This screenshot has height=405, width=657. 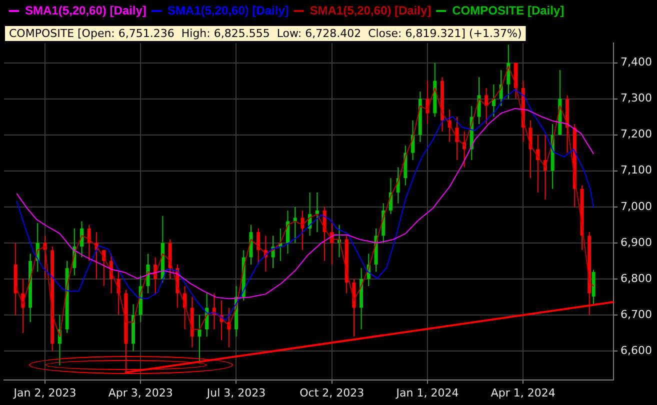 I want to click on y-tick-label: 7,400, so click(x=636, y=62).